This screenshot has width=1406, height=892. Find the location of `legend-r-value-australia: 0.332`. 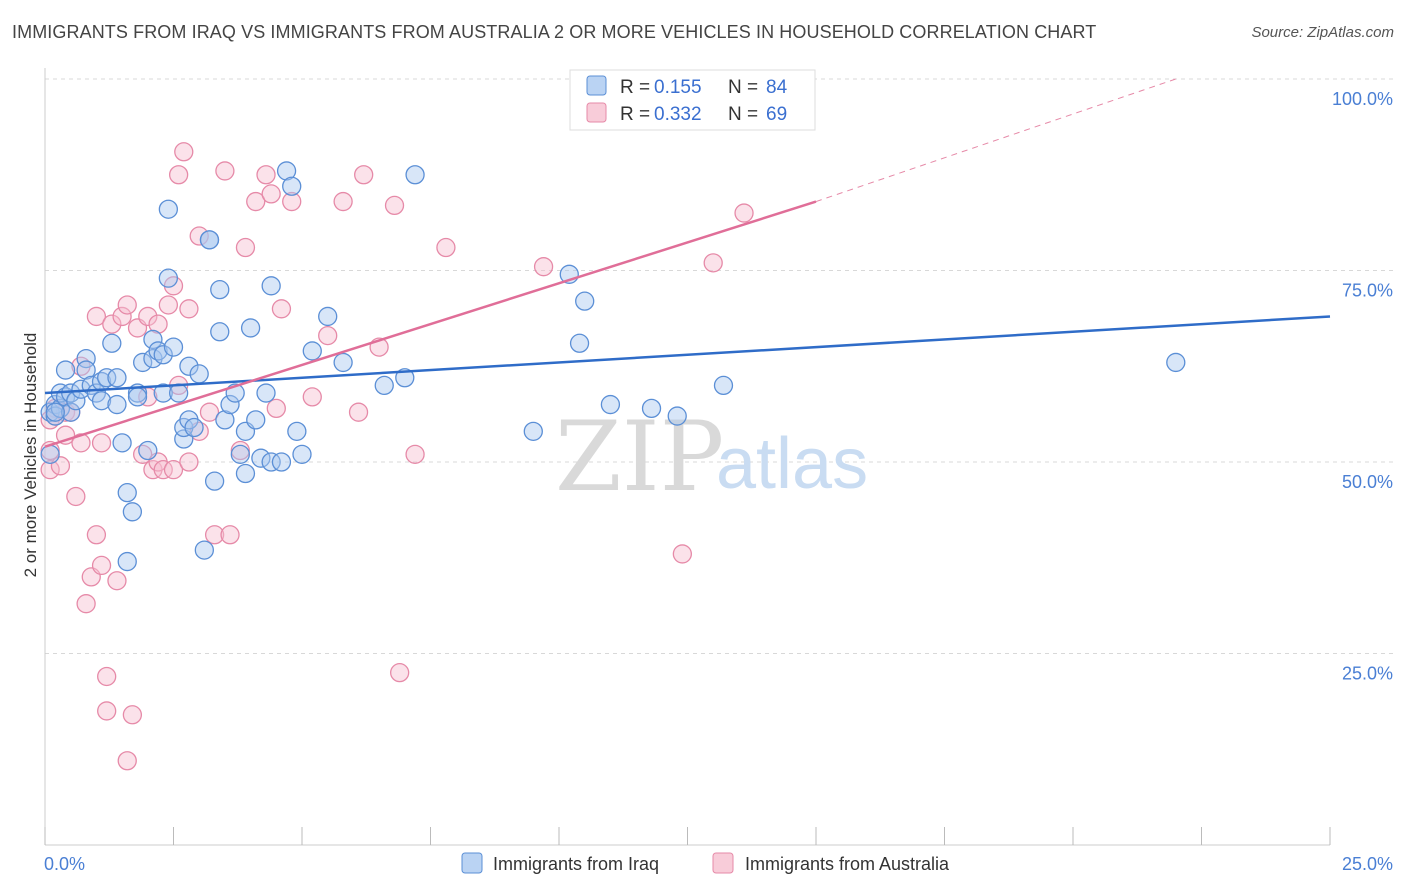

legend-r-value-australia: 0.332 is located at coordinates (678, 114).